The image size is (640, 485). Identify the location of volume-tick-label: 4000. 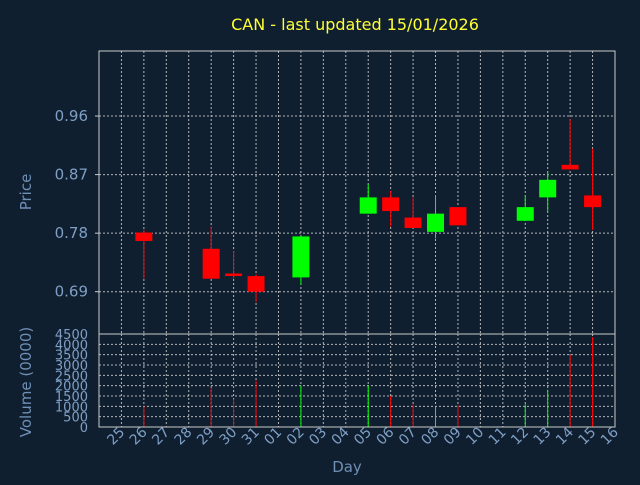
(71, 345).